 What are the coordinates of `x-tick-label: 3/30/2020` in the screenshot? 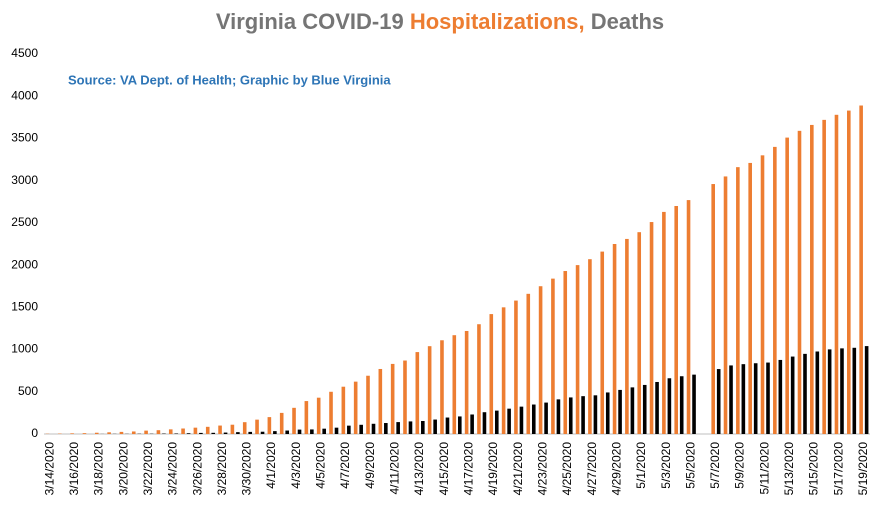 It's located at (247, 469).